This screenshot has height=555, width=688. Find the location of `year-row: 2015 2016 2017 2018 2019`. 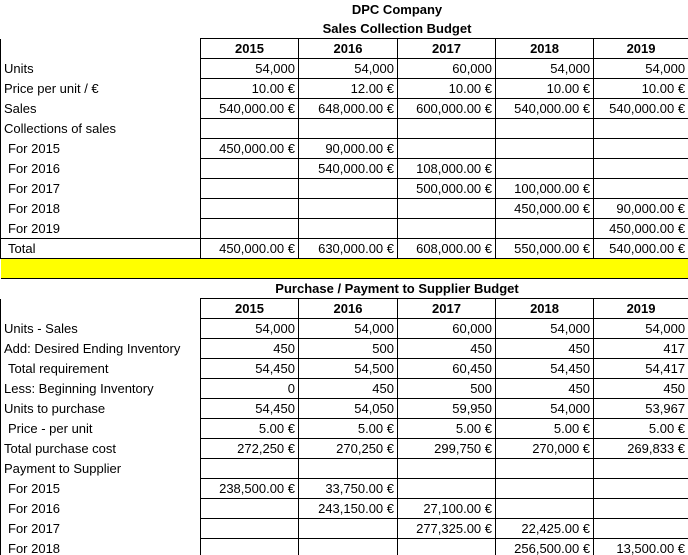

year-row: 2015 2016 2017 2018 2019 is located at coordinates (344, 48).